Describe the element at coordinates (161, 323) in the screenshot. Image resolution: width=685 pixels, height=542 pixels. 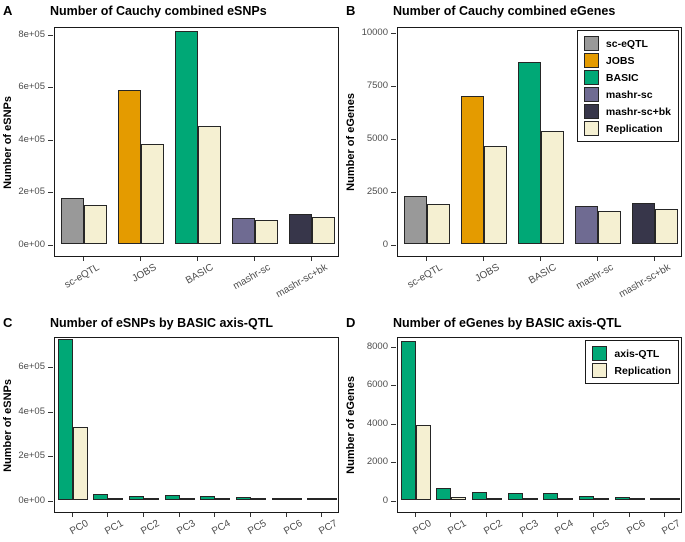
I see `chart-title-c: Number of eSNPs by BASIC axis-QTL` at that location.